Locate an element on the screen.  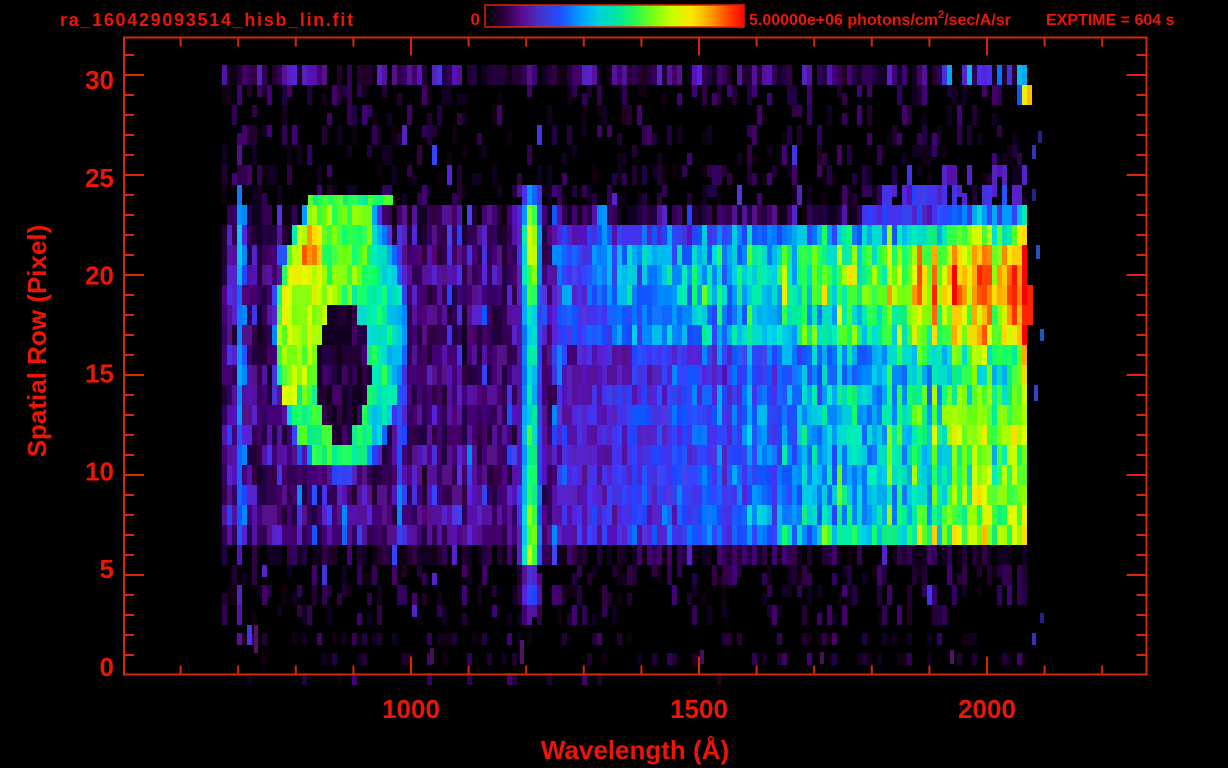
svg-text: 10 is located at coordinates (99, 471).